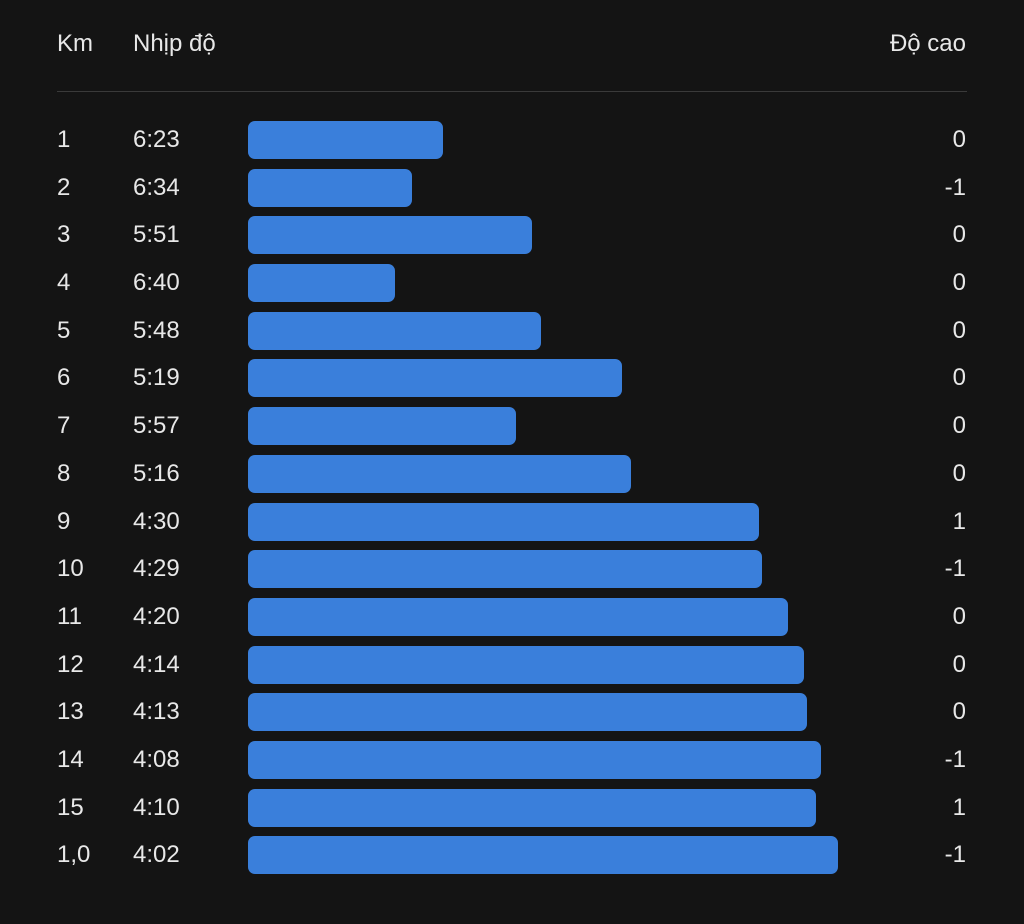  Describe the element at coordinates (70, 759) in the screenshot. I see `split-km: 14` at that location.